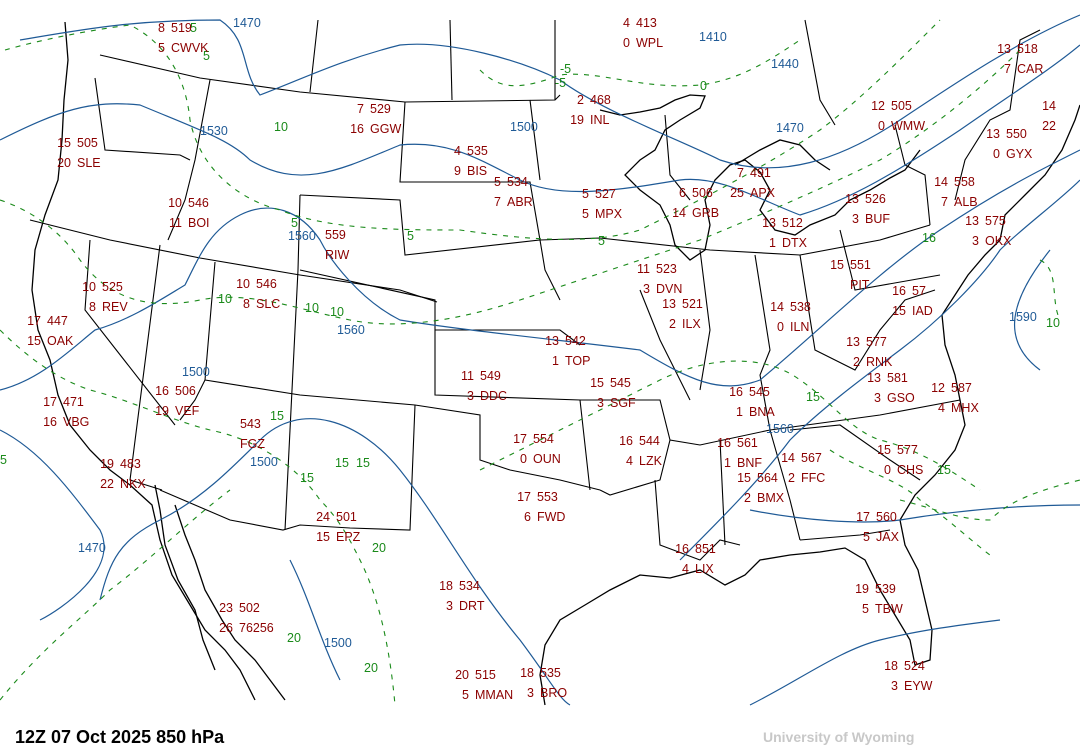  I want to click on station-id: LZK, so click(651, 461).